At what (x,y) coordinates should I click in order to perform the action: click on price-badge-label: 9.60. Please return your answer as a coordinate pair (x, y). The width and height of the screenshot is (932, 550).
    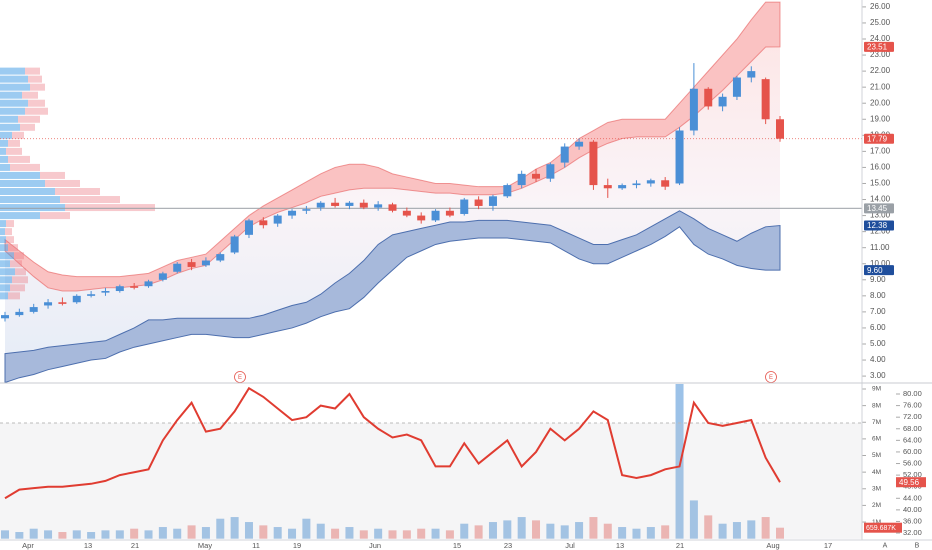
    Looking at the image, I should click on (875, 270).